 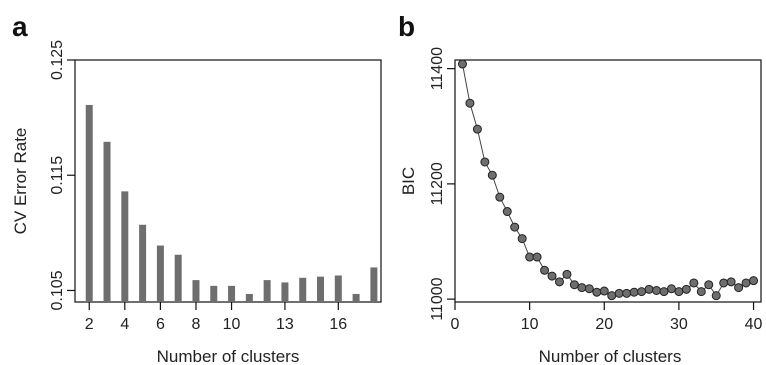 I want to click on y-tick-label: 11200, so click(x=437, y=183).